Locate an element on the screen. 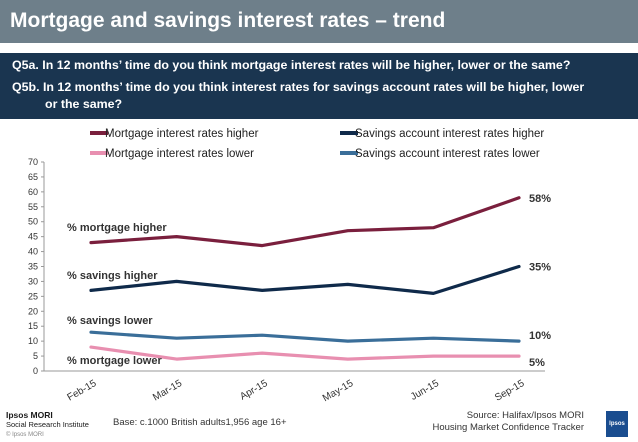 This screenshot has height=442, width=638. logo-line1: Ipsos MORI is located at coordinates (29, 415).